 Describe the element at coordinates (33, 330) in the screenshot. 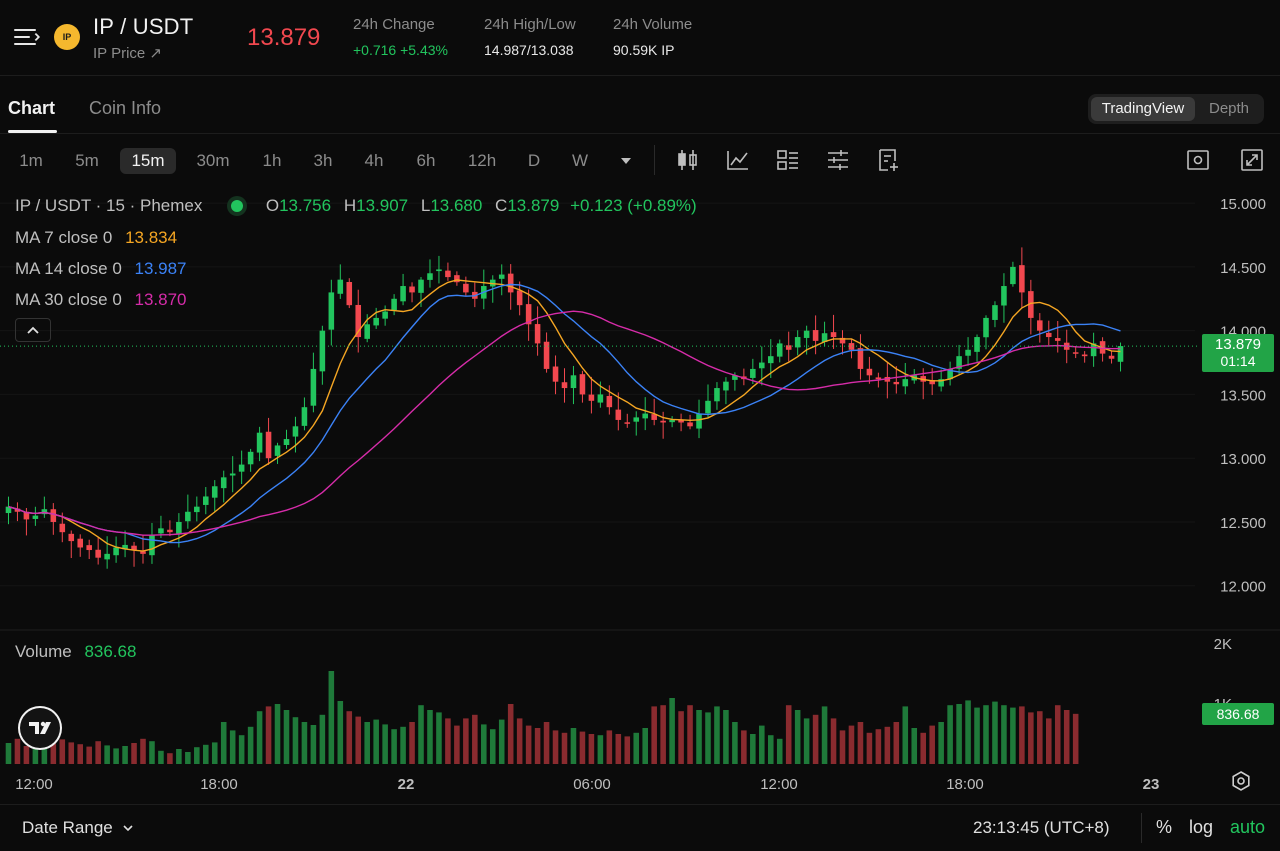

I see `legend-collapse-button` at that location.